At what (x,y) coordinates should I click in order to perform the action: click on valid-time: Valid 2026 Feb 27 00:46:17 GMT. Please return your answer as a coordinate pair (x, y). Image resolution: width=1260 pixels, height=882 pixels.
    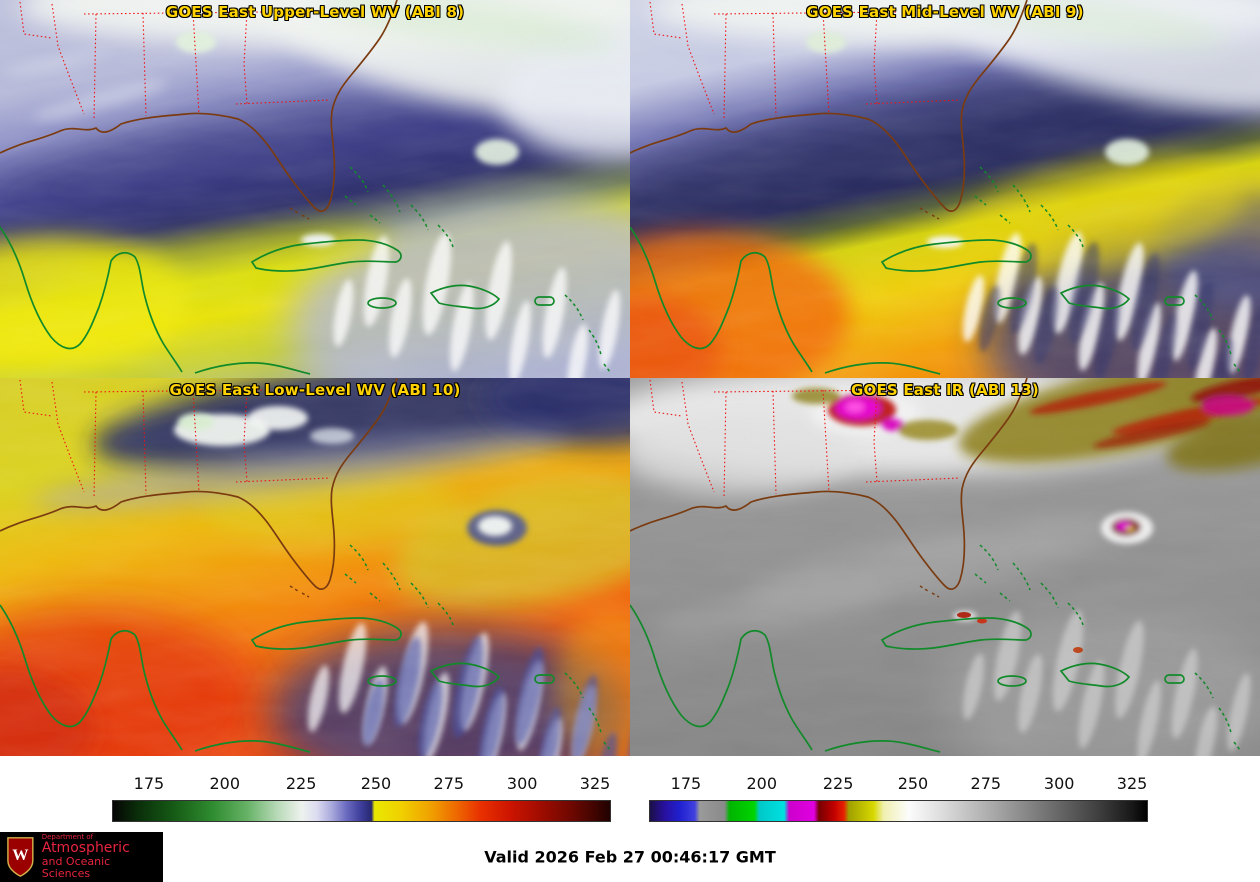
    Looking at the image, I should click on (630, 857).